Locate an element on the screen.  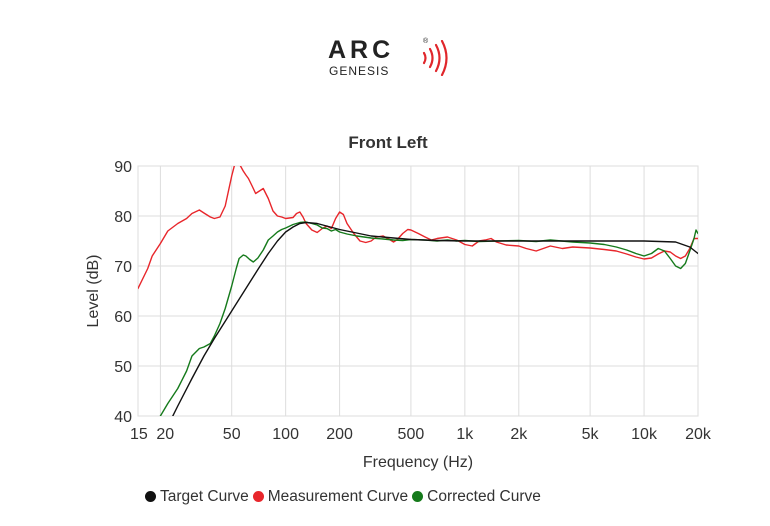
legend-item: Target Curve is located at coordinates (197, 497).